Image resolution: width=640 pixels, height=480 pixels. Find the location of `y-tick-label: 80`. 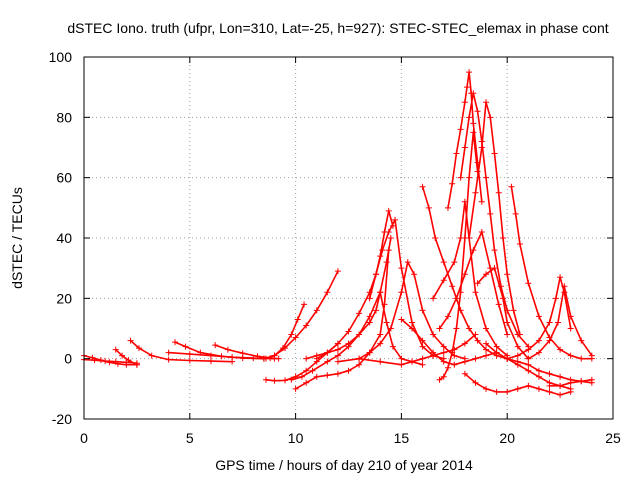

y-tick-label: 80 is located at coordinates (64, 117).